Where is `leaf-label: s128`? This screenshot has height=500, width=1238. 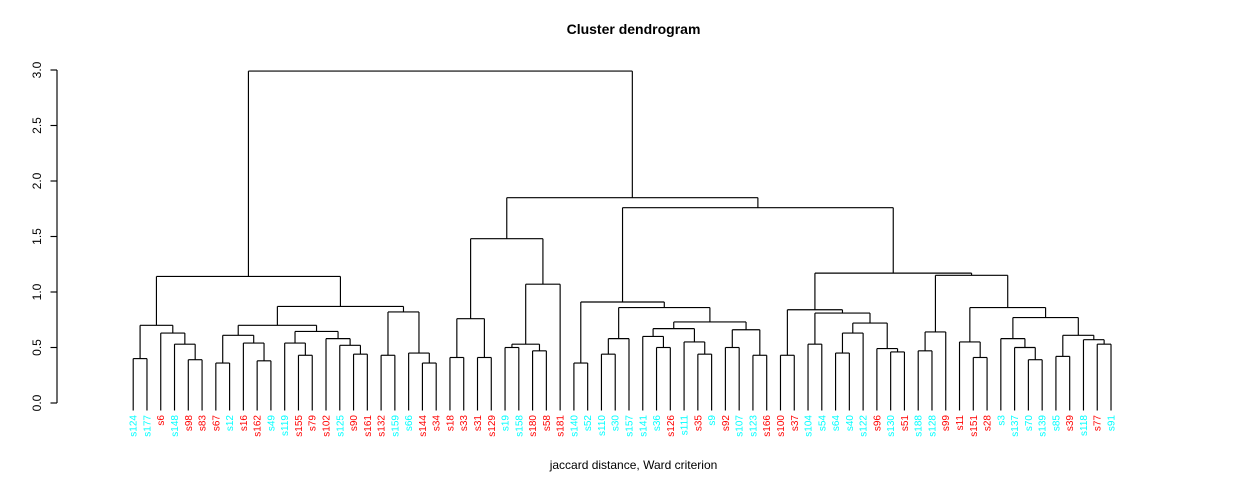 leaf-label: s128 is located at coordinates (932, 426).